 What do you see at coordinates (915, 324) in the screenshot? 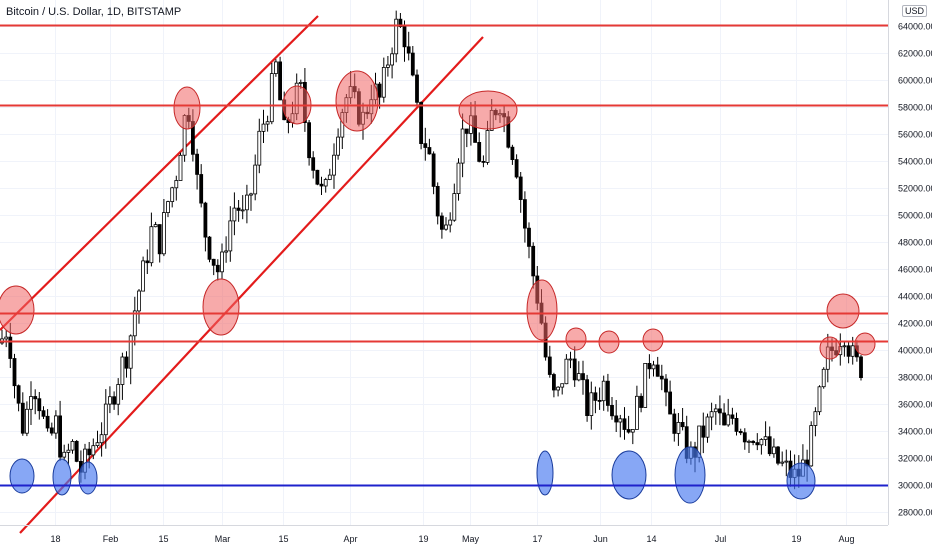
I see `y-tick-label: 42000.00` at bounding box center [915, 324].